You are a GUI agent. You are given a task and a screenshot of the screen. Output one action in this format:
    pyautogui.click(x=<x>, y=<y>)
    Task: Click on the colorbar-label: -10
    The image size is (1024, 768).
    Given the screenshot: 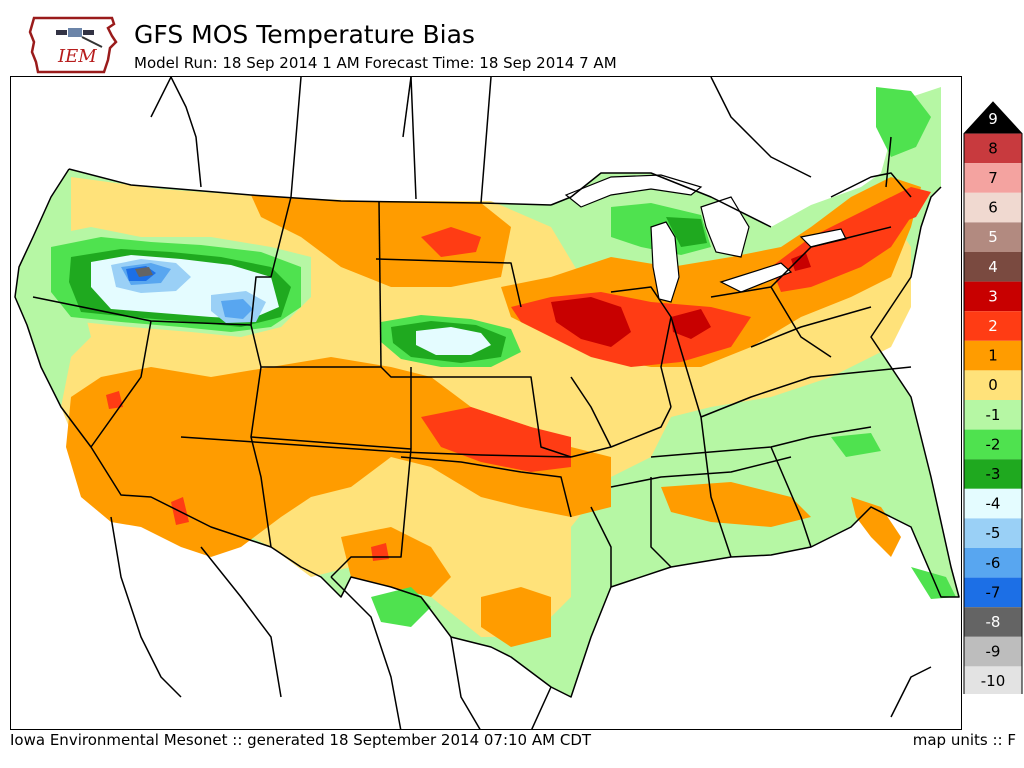 What is the action you would take?
    pyautogui.click(x=993, y=681)
    